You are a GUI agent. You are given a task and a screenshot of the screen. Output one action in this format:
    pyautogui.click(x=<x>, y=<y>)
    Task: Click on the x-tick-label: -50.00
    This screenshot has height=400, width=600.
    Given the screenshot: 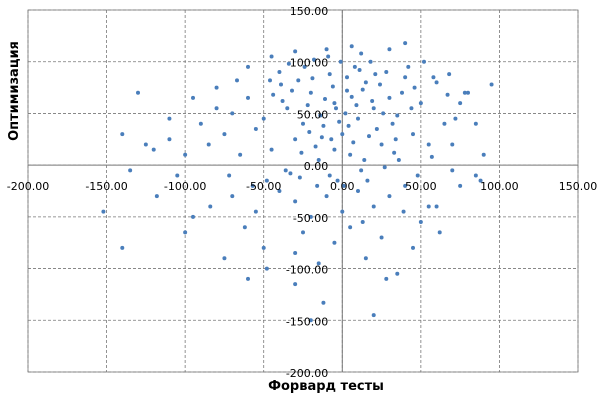 What is the action you would take?
    pyautogui.click(x=263, y=186)
    